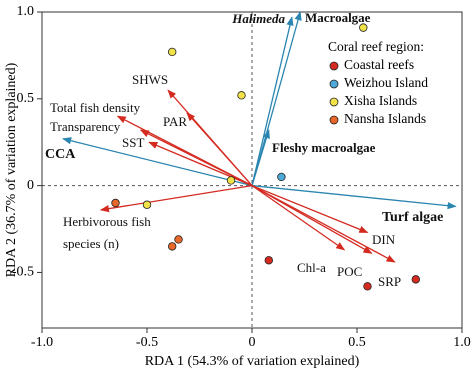  I want to click on vector-label: Total fish density, so click(95, 107).